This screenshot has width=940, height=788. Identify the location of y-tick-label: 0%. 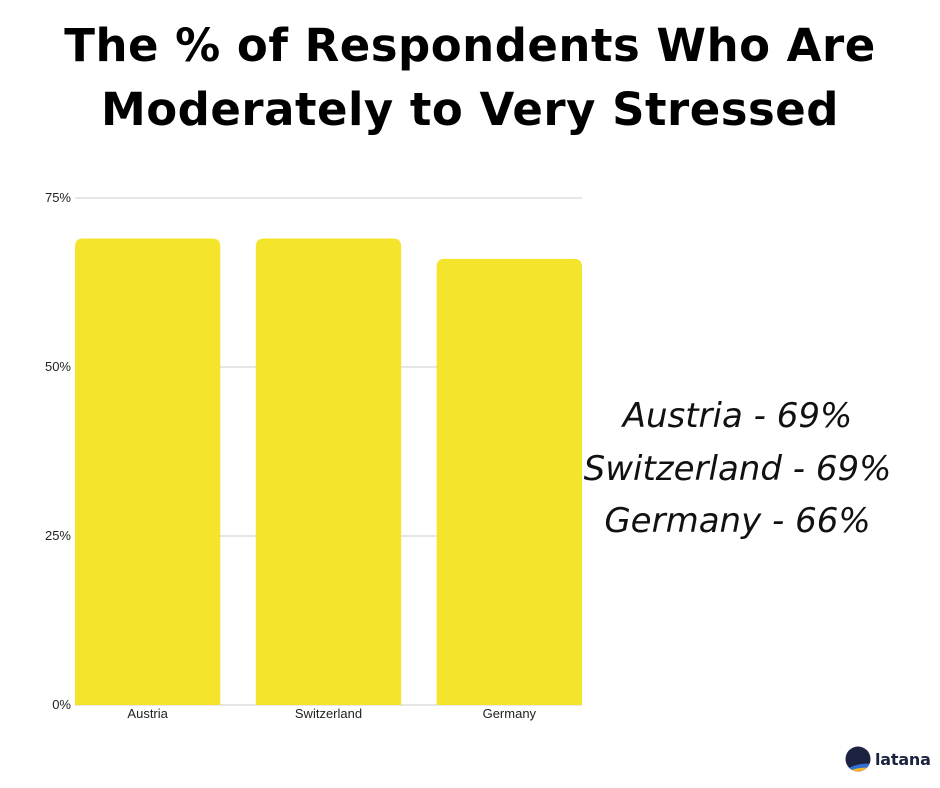
(61, 704).